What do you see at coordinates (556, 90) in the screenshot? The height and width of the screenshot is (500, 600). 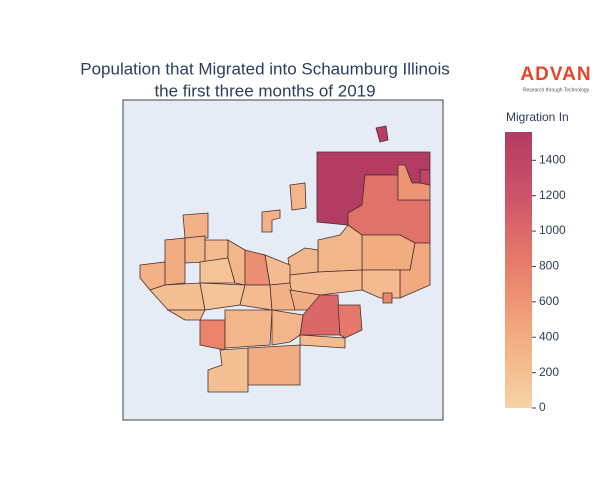 I see `logo-tagline: Research through Technology` at bounding box center [556, 90].